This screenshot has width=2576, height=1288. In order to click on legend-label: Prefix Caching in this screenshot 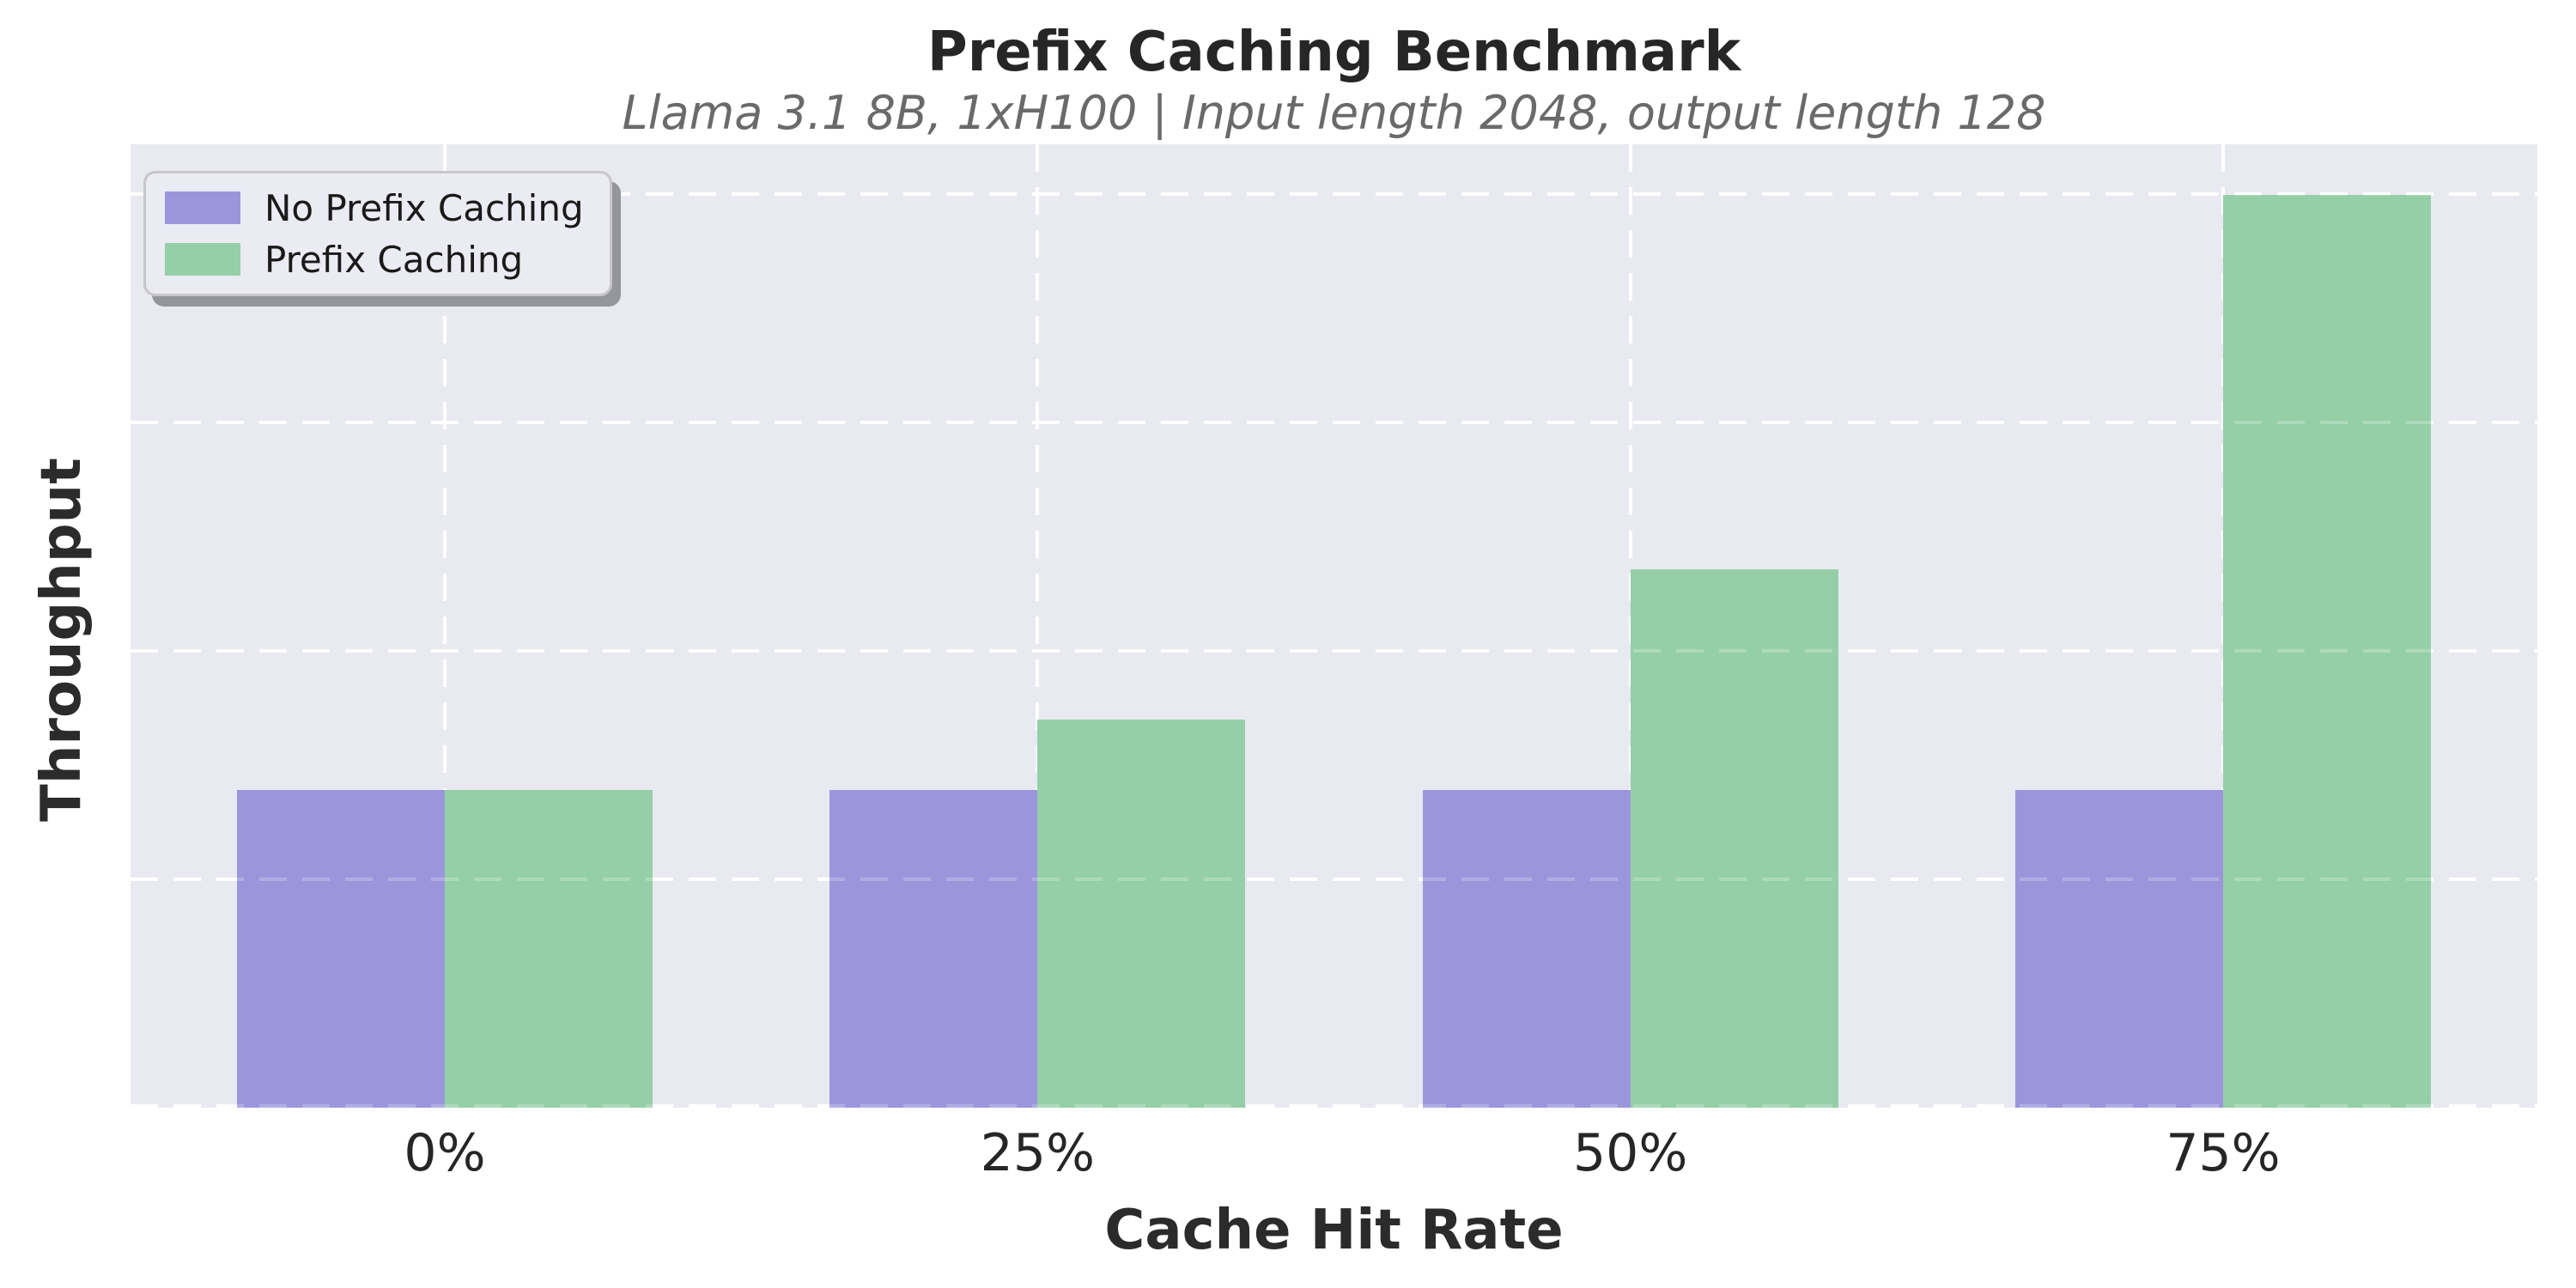, I will do `click(394, 259)`.